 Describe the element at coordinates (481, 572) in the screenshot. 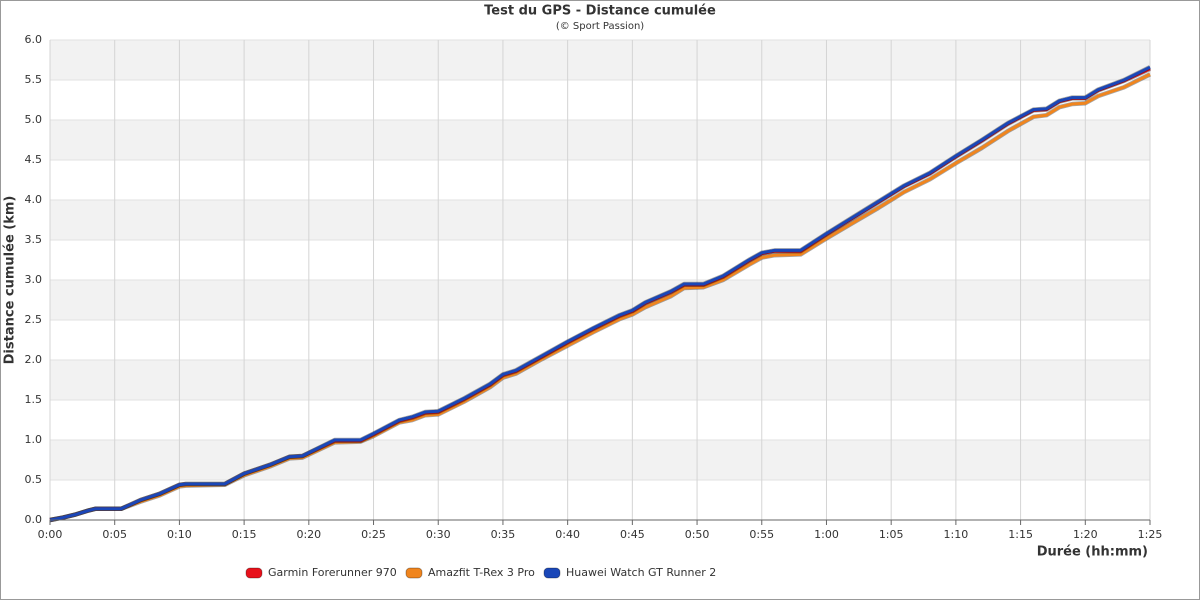

I see `legend-label: Amazfit T-Rex 3 Pro` at that location.